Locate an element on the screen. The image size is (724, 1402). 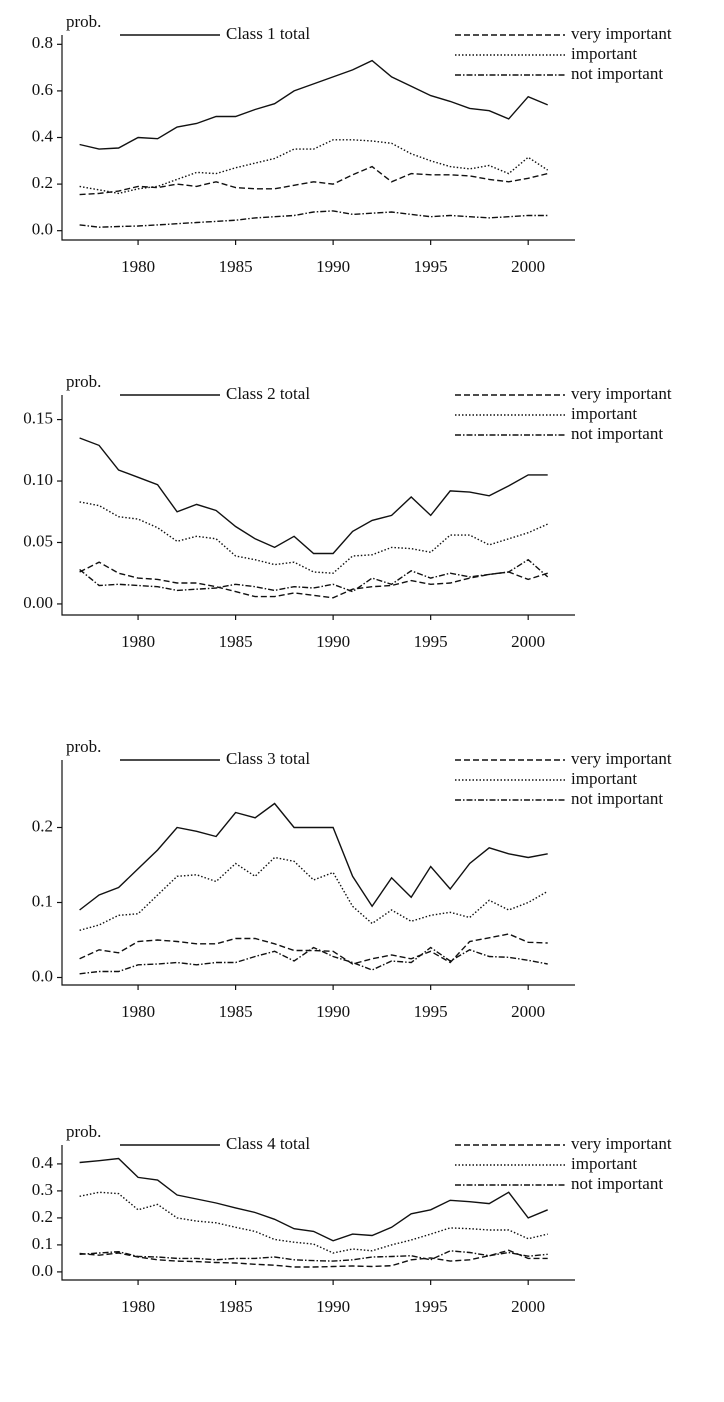
legend-label: Class 3 total is located at coordinates (268, 758).